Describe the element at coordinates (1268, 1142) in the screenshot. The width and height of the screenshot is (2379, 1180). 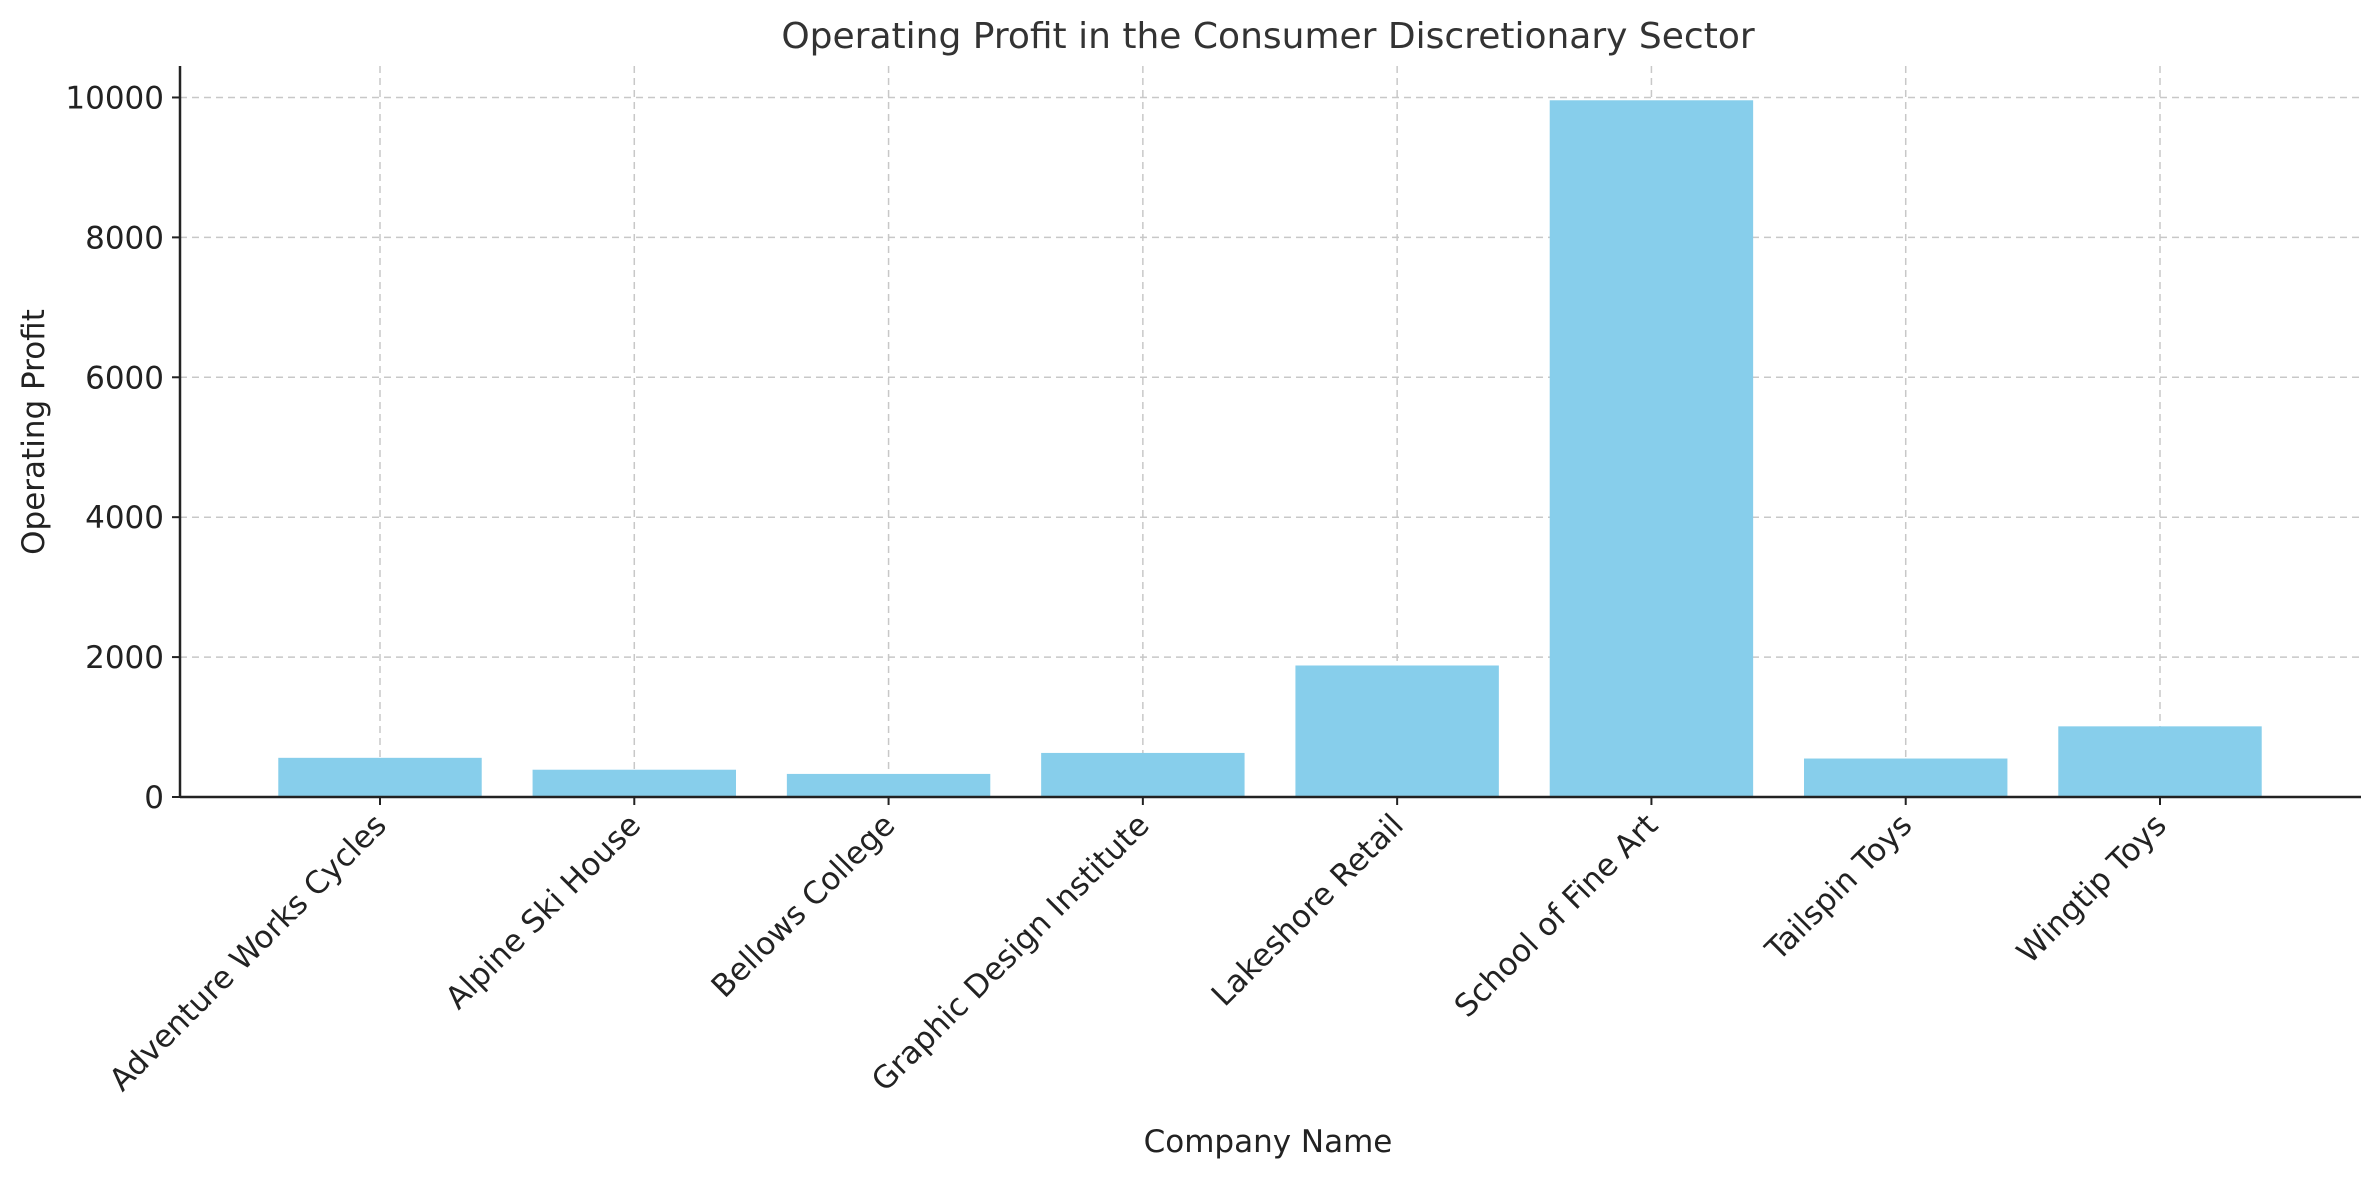
I see `x-axis-label: Company Name` at that location.